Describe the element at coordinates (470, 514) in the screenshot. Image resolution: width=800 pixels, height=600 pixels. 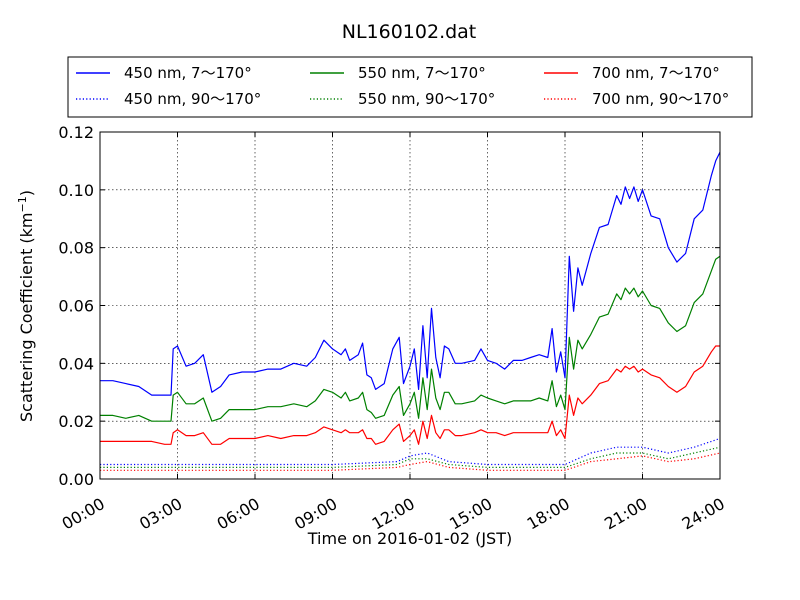
I see `x-tick-label: 15:00` at that location.